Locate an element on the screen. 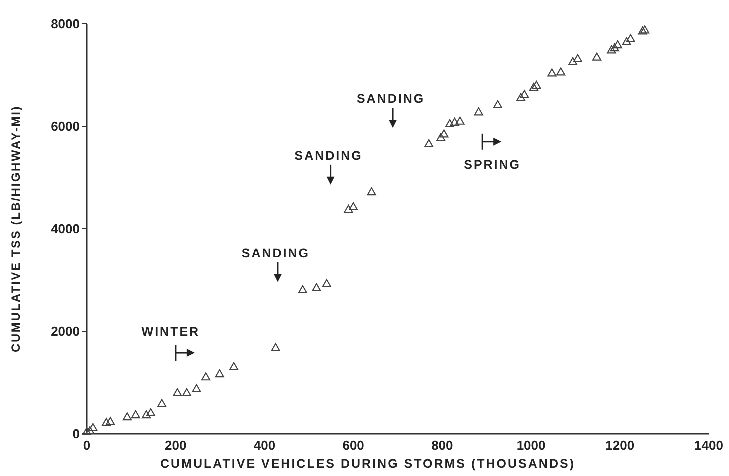 Image resolution: width=729 pixels, height=476 pixels. x-tick-label: 1000 is located at coordinates (531, 445).